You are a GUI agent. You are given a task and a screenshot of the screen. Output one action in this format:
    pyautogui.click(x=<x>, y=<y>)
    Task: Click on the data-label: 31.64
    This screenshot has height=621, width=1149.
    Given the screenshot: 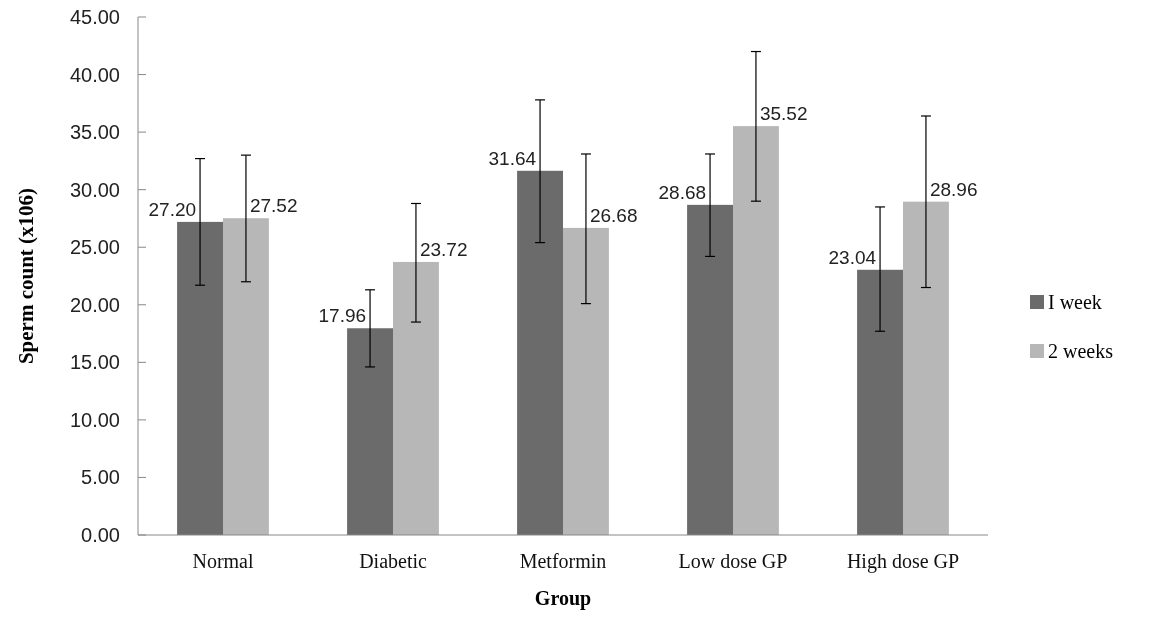 What is the action you would take?
    pyautogui.click(x=512, y=158)
    